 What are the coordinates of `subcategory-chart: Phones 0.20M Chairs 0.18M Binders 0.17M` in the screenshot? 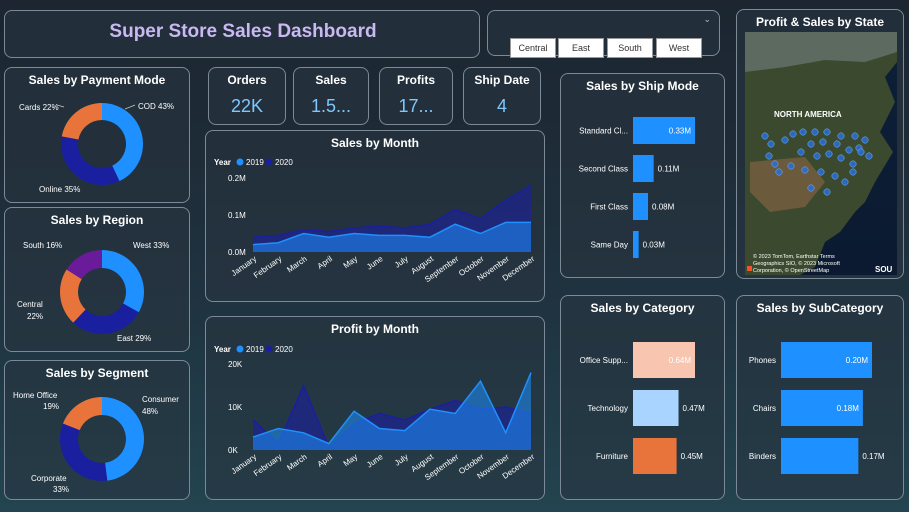 It's located at (821, 398).